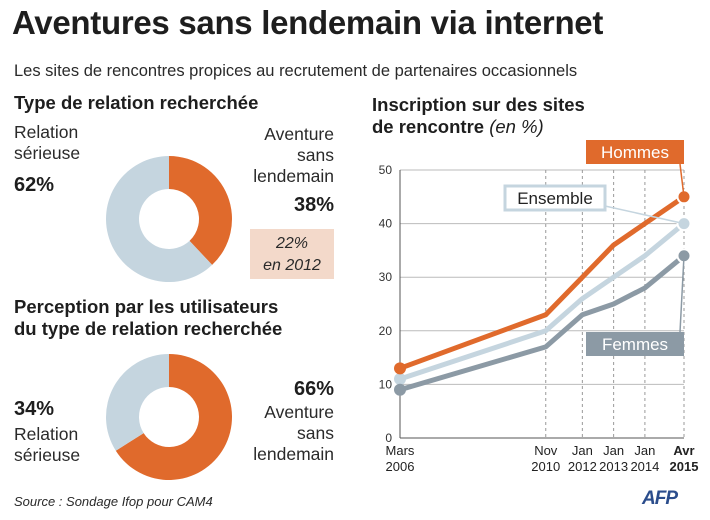 This screenshot has width=710, height=520. Describe the element at coordinates (113, 501) in the screenshot. I see `source-note: Source : Sondage Ifop pour CAM4` at that location.